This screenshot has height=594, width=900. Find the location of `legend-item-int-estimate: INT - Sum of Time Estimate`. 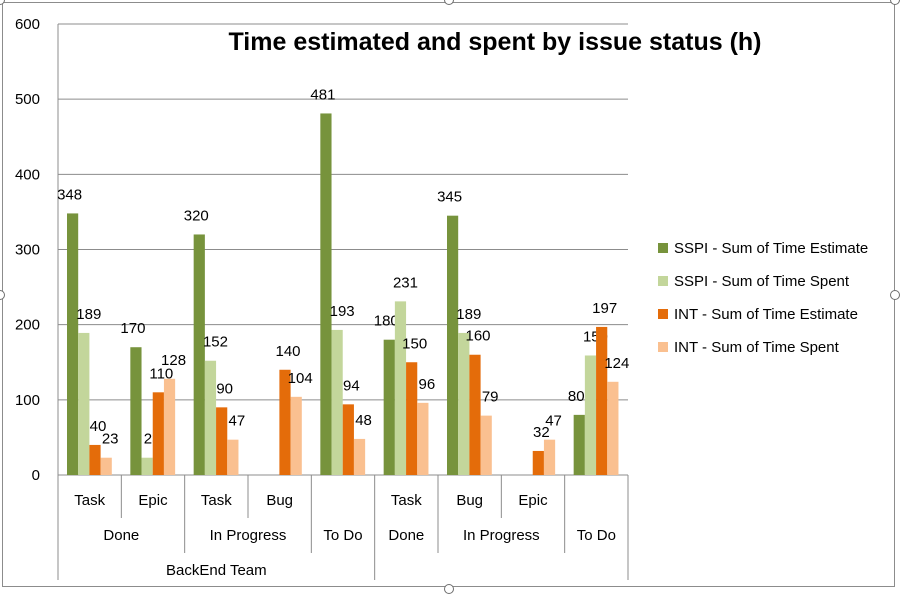

legend-item-int-estimate: INT - Sum of Time Estimate is located at coordinates (758, 314).